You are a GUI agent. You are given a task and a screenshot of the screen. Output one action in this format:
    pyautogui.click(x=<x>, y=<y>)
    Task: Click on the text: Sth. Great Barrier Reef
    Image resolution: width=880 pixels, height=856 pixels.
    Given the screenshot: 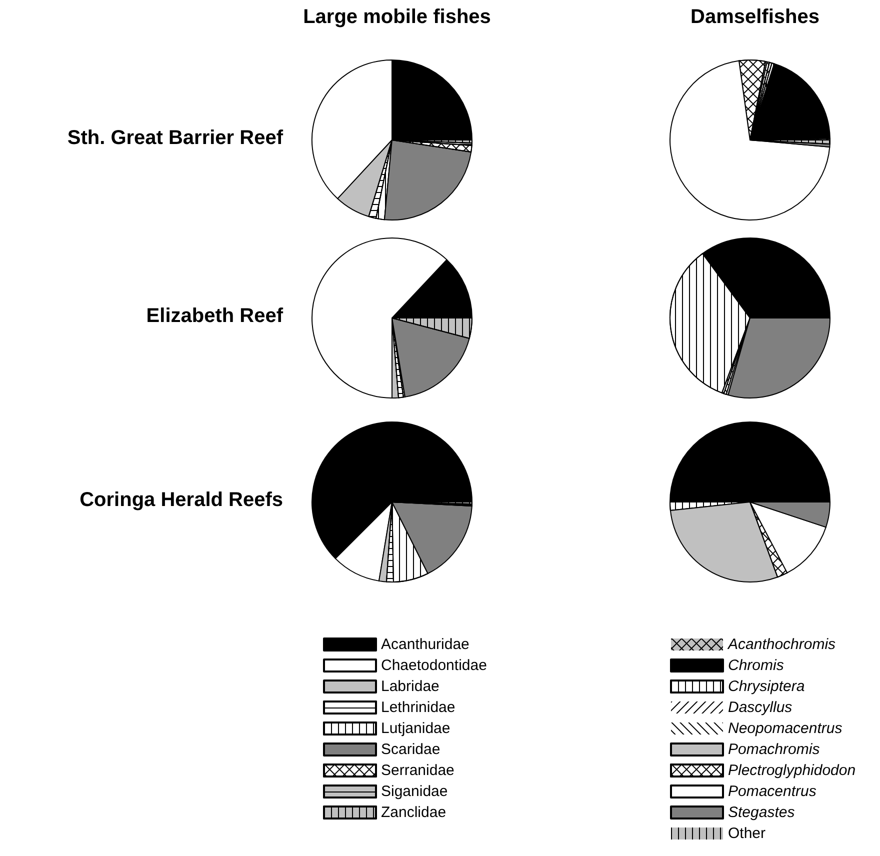 What is the action you would take?
    pyautogui.click(x=175, y=138)
    